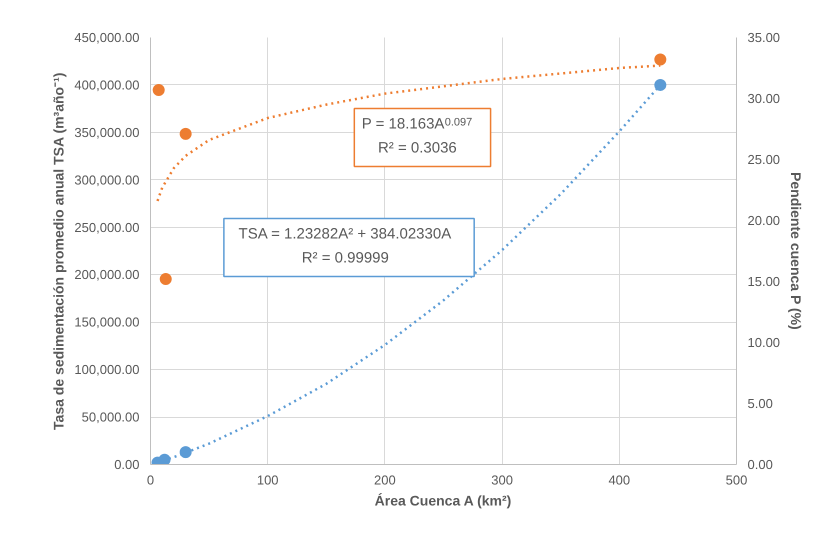  I want to click on y-tick-label: 200,000.00, so click(107, 274).